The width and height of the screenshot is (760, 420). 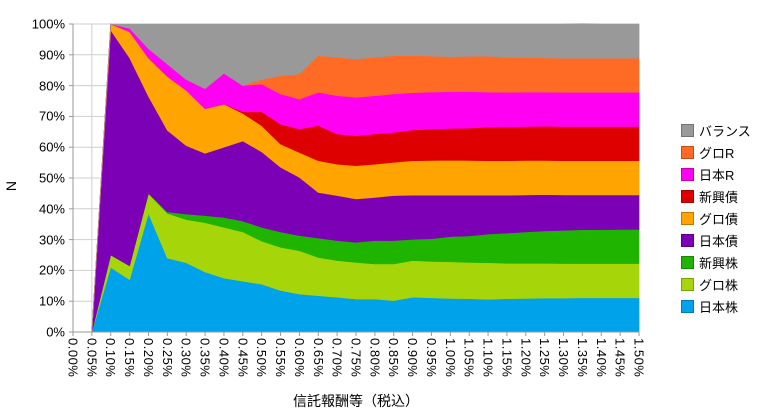 I want to click on y-tick-label: 60%, so click(x=51, y=147).